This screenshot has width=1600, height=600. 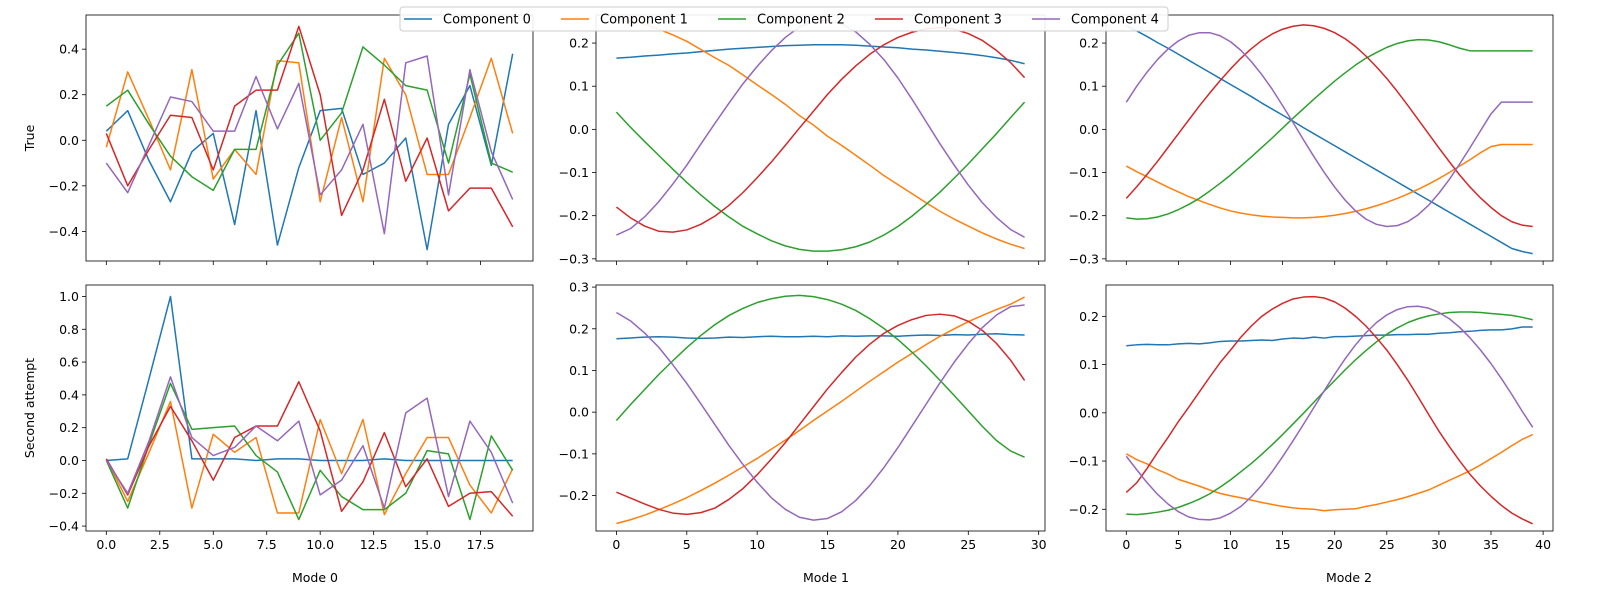 I want to click on subplot-r1-c1: 0 5 10 15 20 25 30 −0.2 −0.1 0.0 0.1 0.2 0.3, so click(x=803, y=416).